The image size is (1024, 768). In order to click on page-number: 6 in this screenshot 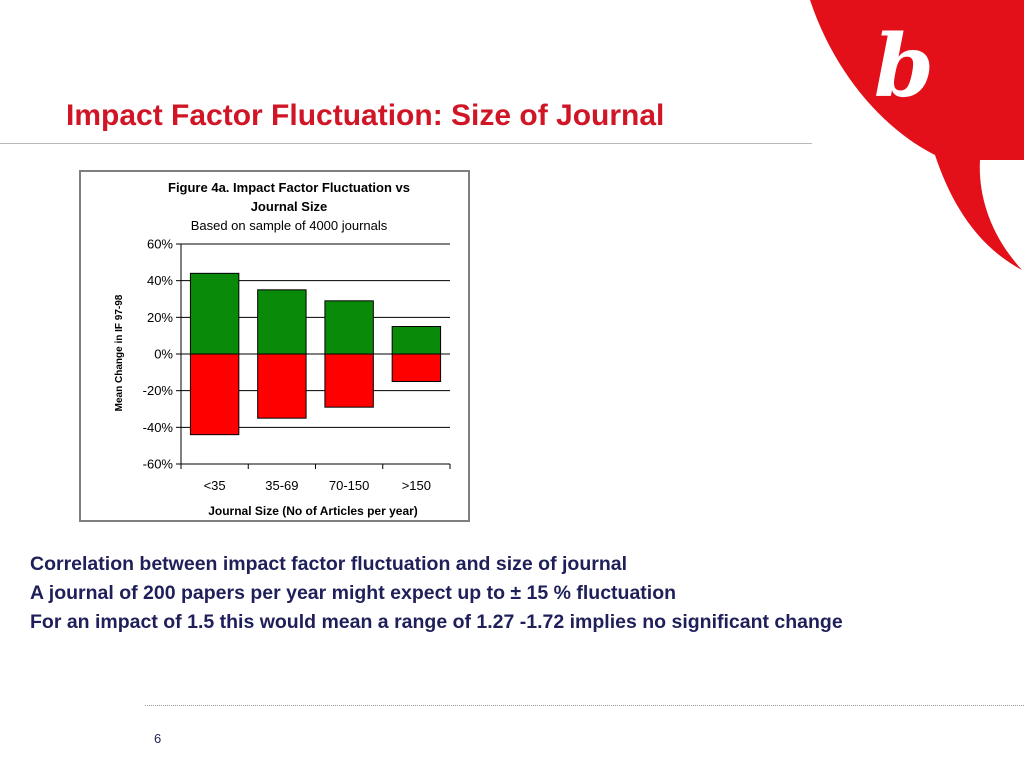, I will do `click(158, 738)`.